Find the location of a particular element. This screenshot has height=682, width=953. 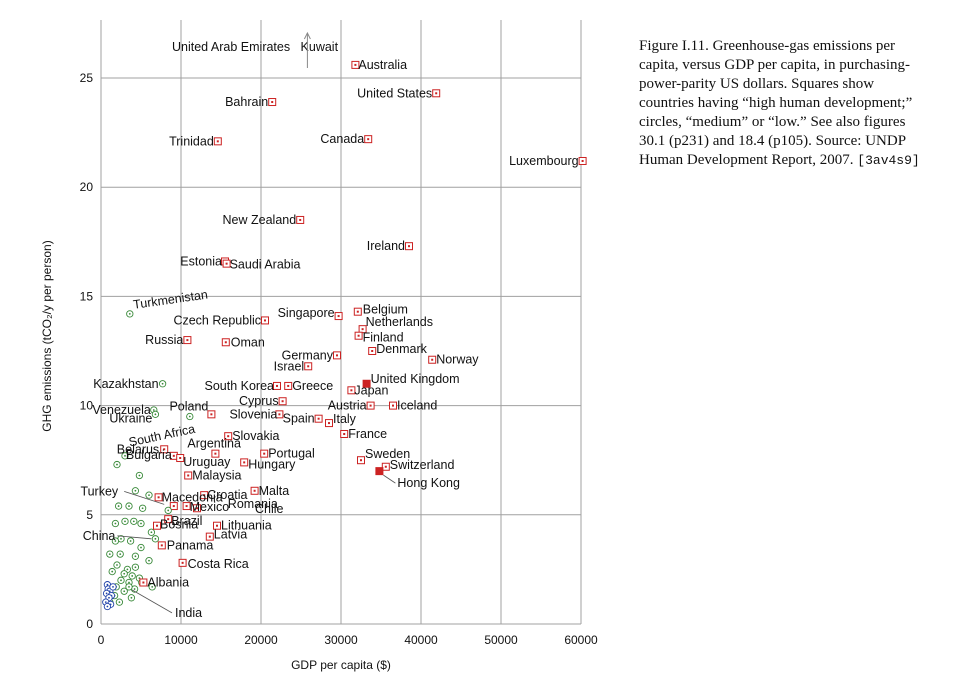

point-label: Bulgaria is located at coordinates (149, 455).